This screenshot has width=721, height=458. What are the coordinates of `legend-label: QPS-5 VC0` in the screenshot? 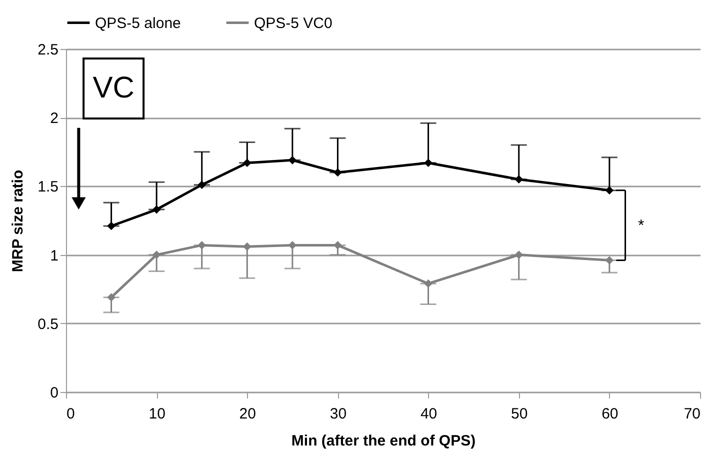 It's located at (293, 23).